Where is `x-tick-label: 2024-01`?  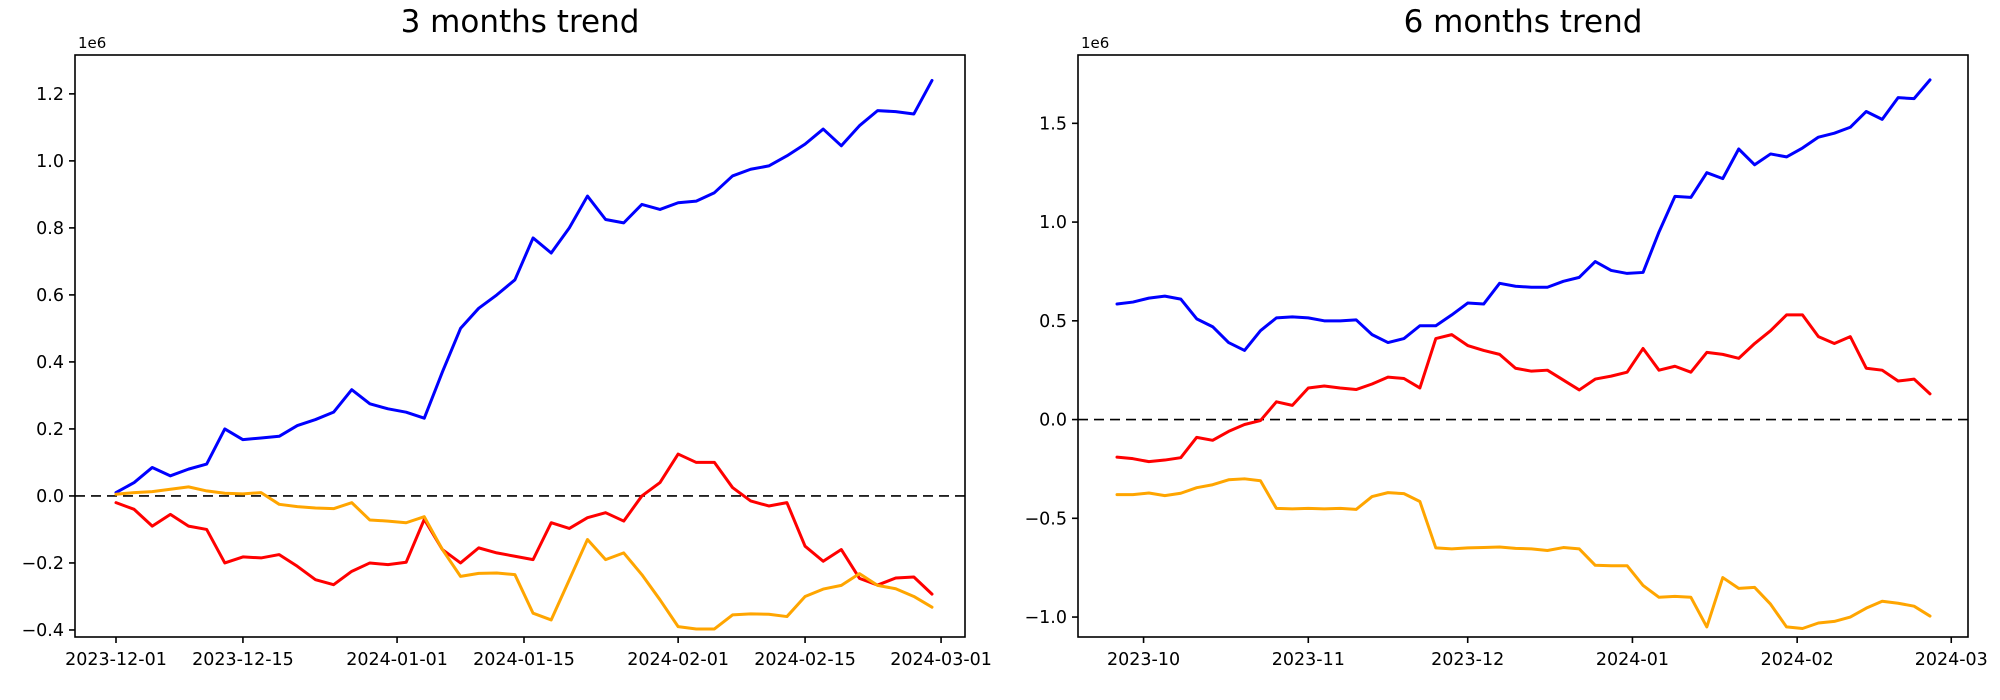
x-tick-label: 2024-01 is located at coordinates (1632, 660).